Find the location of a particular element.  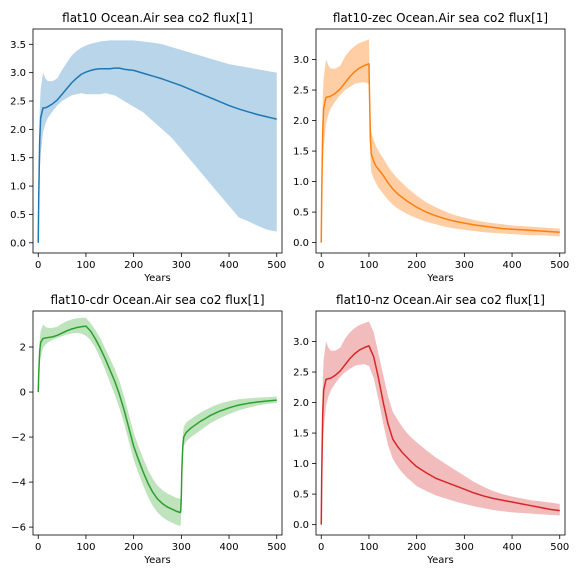

y-tick-label: −2 is located at coordinates (18, 438).